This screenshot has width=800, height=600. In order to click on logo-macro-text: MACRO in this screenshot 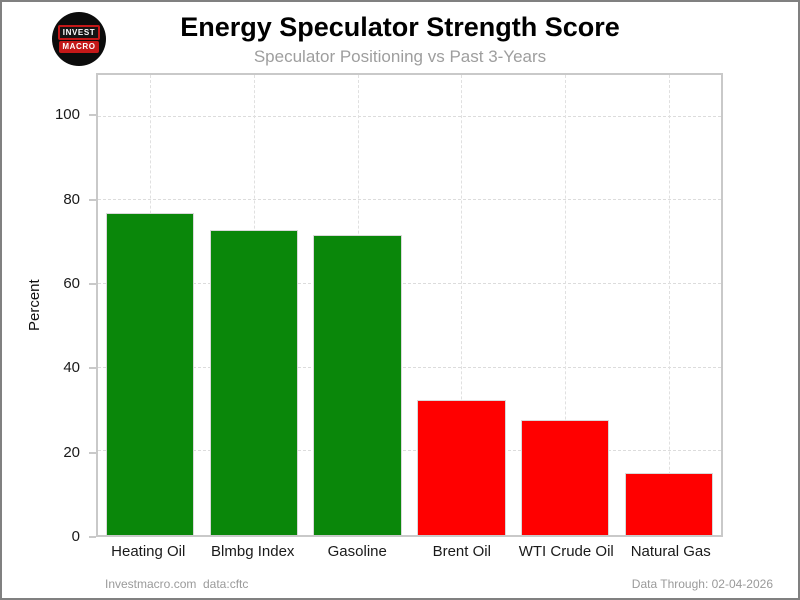, I will do `click(79, 47)`.